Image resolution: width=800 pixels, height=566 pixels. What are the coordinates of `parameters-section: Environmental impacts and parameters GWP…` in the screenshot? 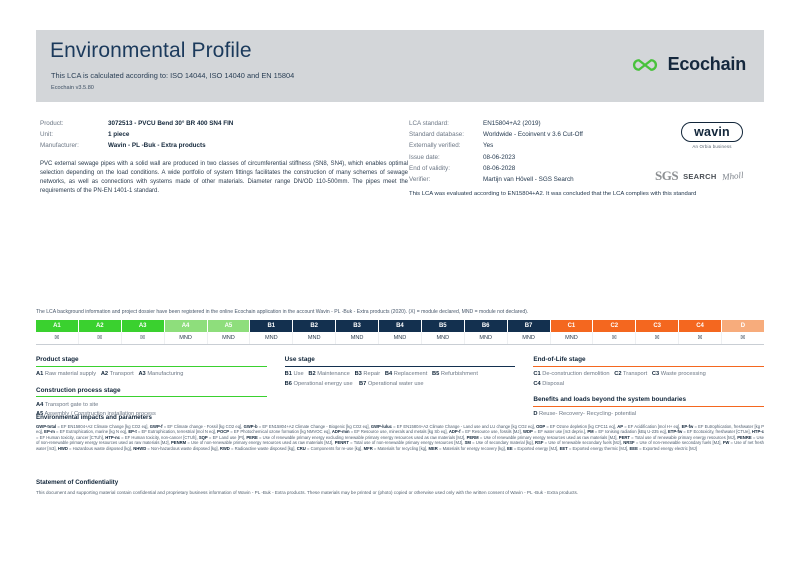 It's located at (400, 432).